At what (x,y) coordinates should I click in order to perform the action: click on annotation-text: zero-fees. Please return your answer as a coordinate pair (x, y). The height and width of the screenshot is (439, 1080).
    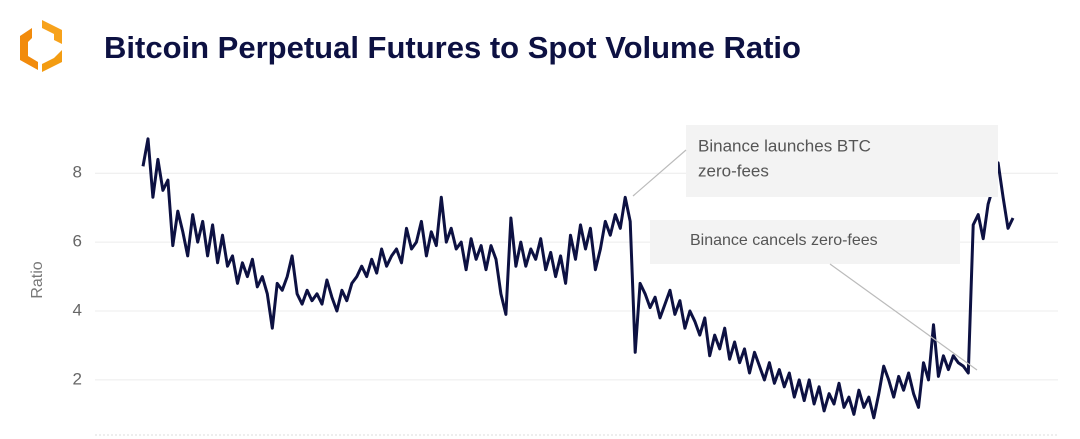
    Looking at the image, I should click on (733, 170).